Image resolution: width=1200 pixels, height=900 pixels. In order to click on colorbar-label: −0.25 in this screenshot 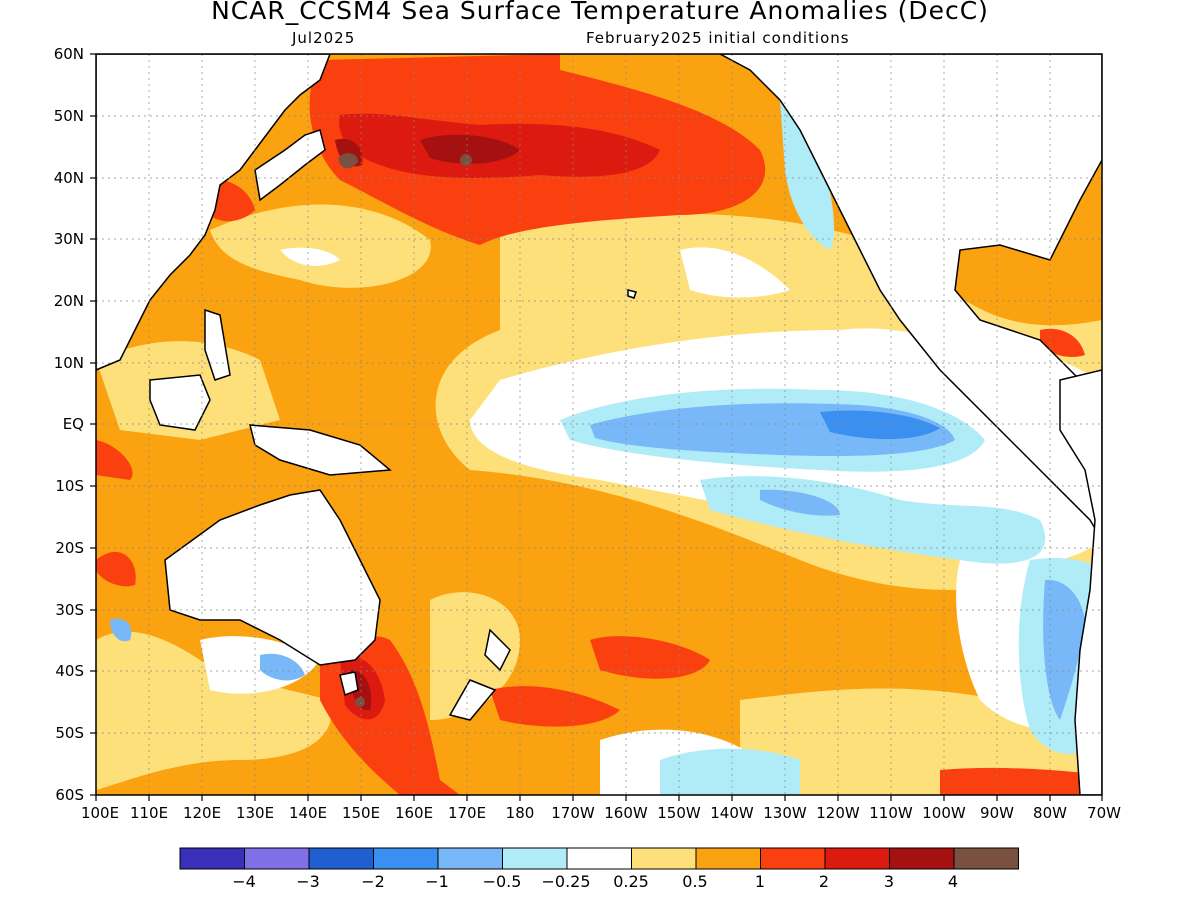, I will do `click(566, 881)`.